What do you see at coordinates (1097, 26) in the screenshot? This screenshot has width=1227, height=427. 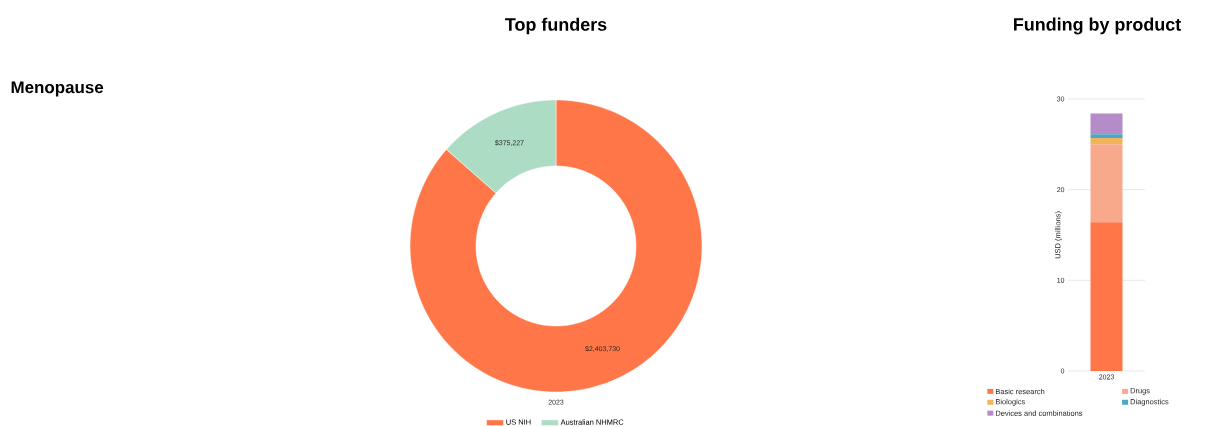 I see `chart-title: Funding by product` at bounding box center [1097, 26].